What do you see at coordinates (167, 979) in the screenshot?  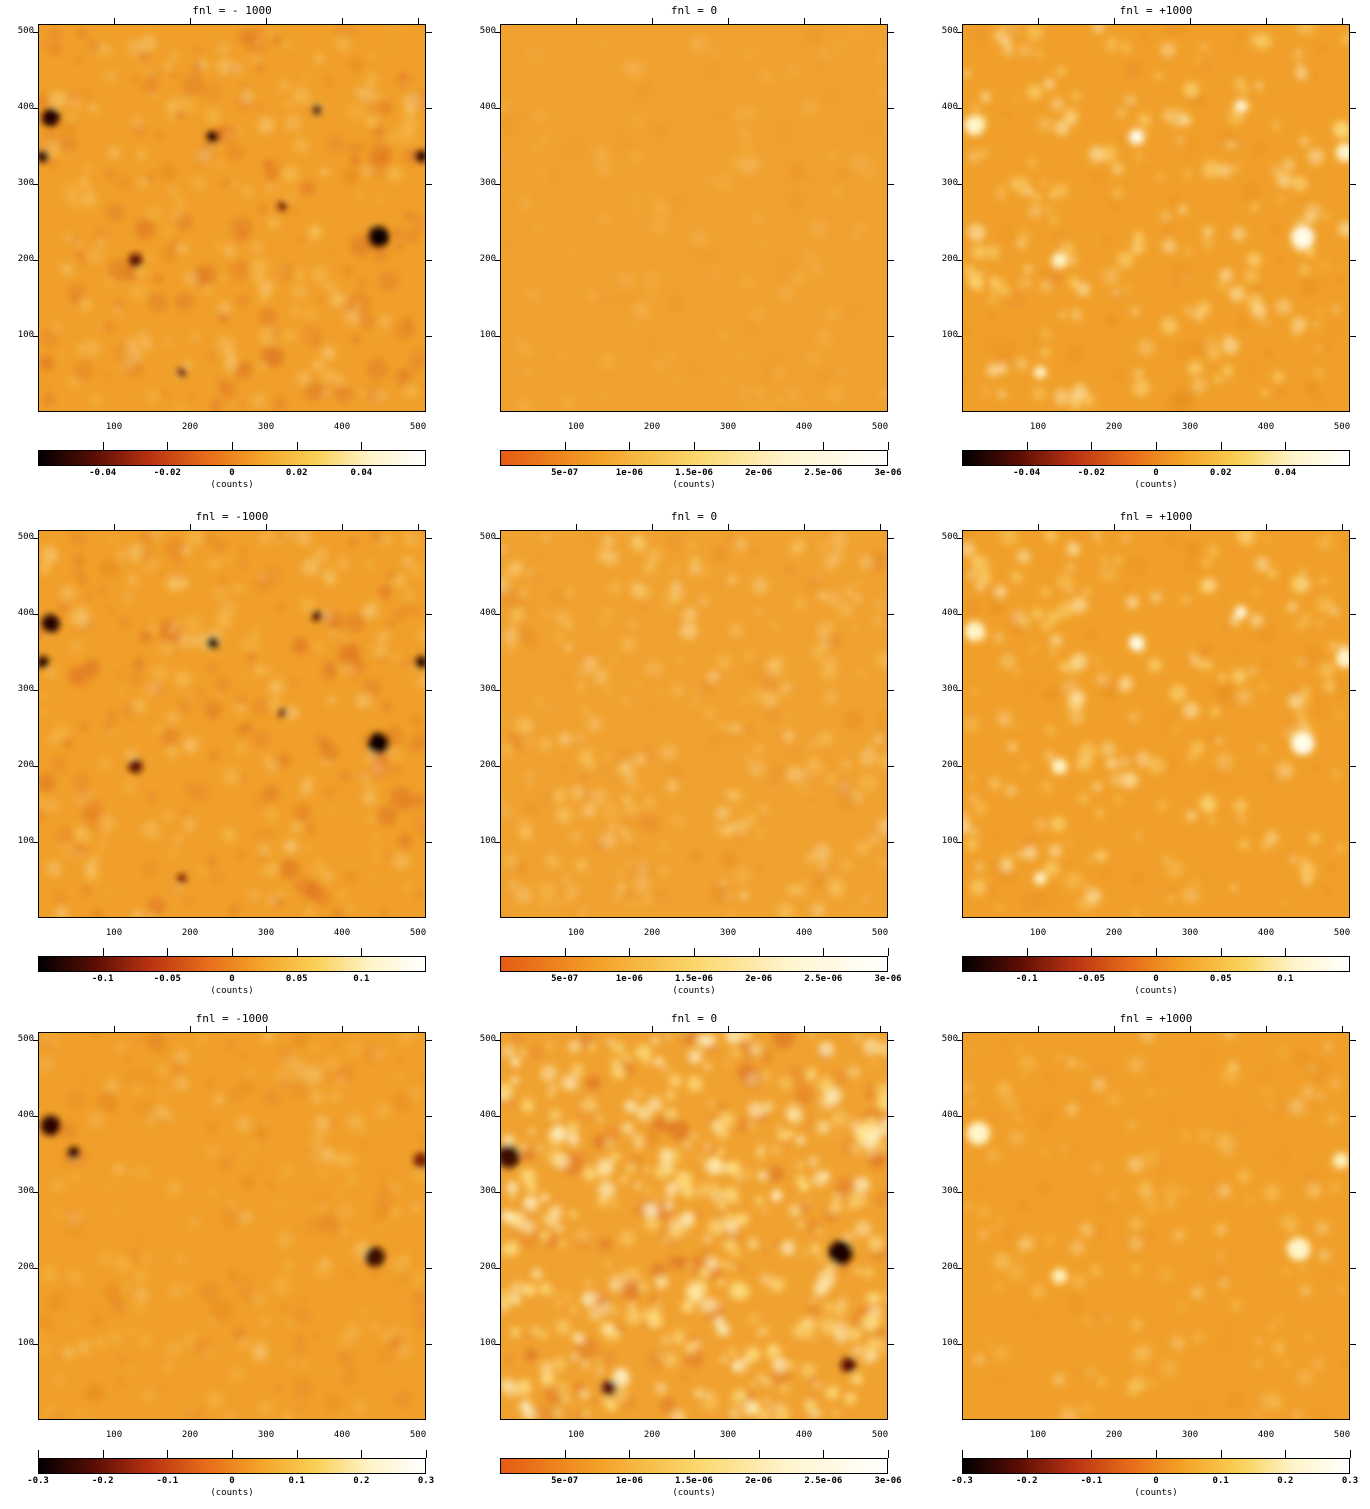 I see `colorbar-tick-label: -0.05` at bounding box center [167, 979].